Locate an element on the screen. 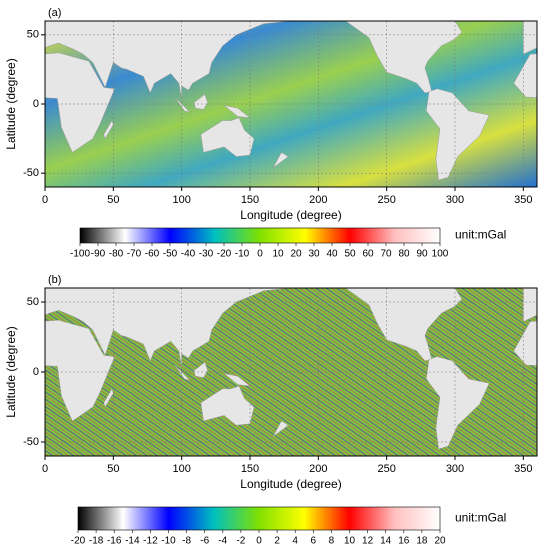 The image size is (550, 549). colorbar-tick-label: -16 is located at coordinates (114, 541).